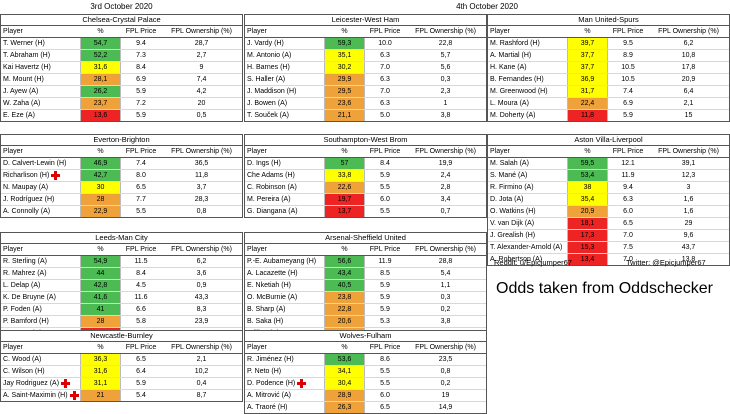 The height and width of the screenshot is (414, 730). Describe the element at coordinates (445, 261) in the screenshot. I see `fpl-ownership: 28,8` at that location.